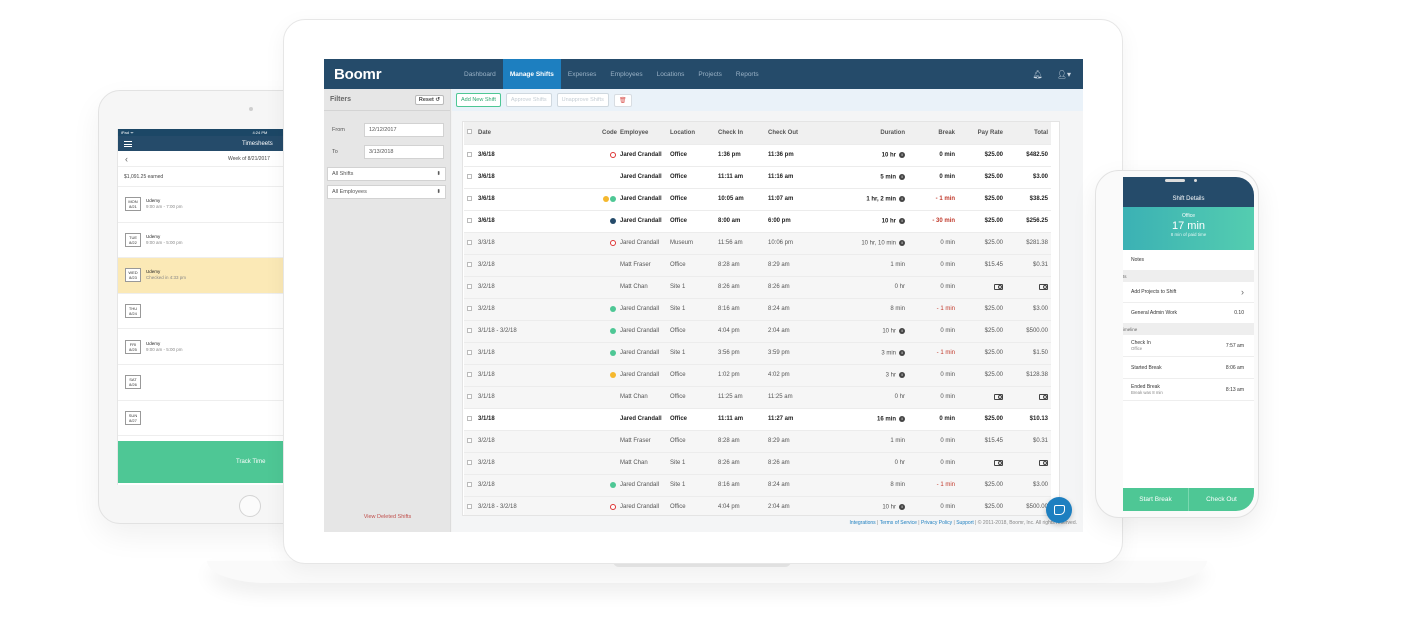 Image resolution: width=1421 pixels, height=620 pixels. What do you see at coordinates (694, 133) in the screenshot?
I see `col-location: Location` at bounding box center [694, 133].